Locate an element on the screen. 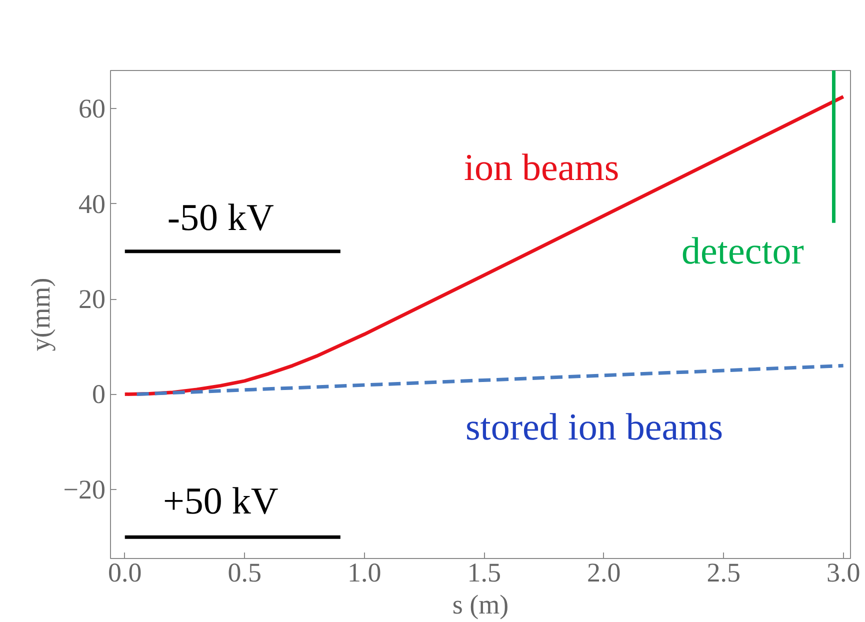 Image resolution: width=865 pixels, height=622 pixels. x-tick-label: 1.5 is located at coordinates (484, 573).